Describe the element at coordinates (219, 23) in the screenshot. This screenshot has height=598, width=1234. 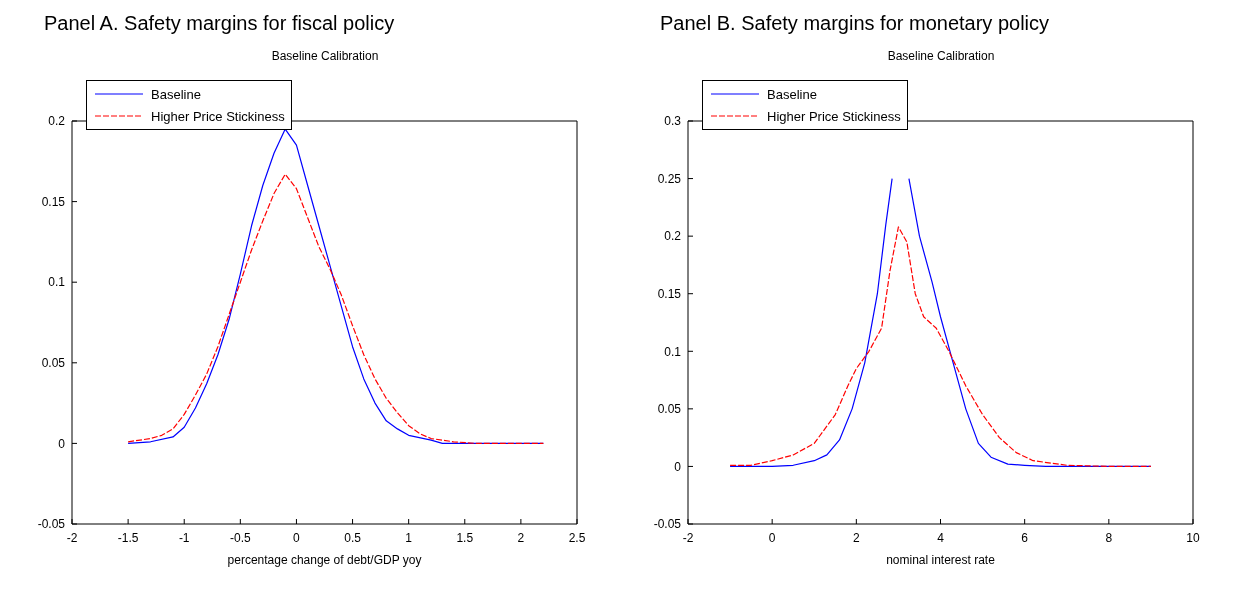
I see `chart-title: Panel A. Safety margins for fiscal policy` at that location.